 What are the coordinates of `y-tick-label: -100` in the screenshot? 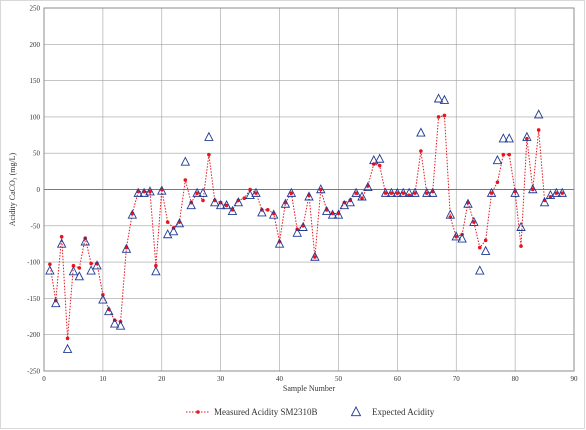 It's located at (33, 263).